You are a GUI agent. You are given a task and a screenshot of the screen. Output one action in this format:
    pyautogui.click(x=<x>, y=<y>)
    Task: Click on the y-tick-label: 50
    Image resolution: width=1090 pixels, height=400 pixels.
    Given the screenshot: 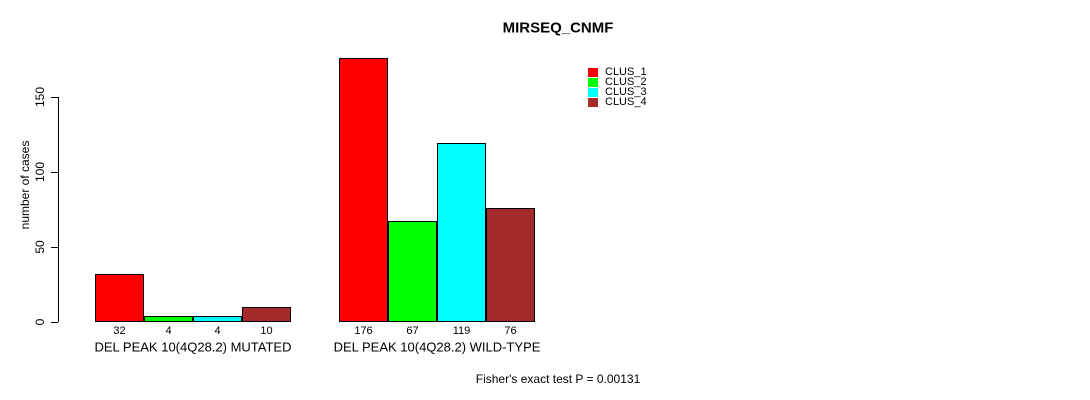 What is the action you would take?
    pyautogui.click(x=40, y=247)
    